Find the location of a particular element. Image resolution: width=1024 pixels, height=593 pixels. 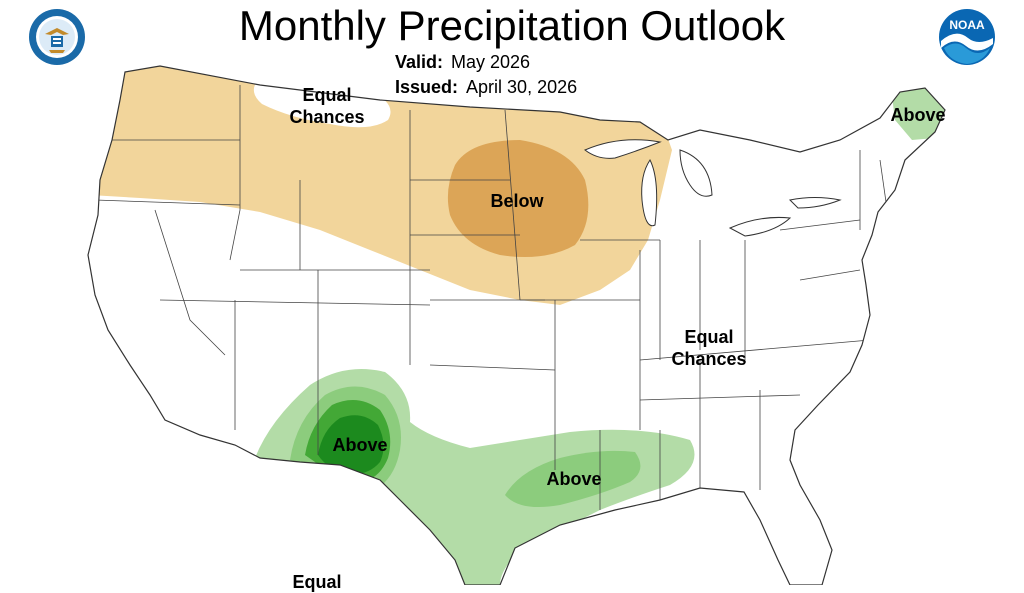

label-below: Below is located at coordinates (517, 201).